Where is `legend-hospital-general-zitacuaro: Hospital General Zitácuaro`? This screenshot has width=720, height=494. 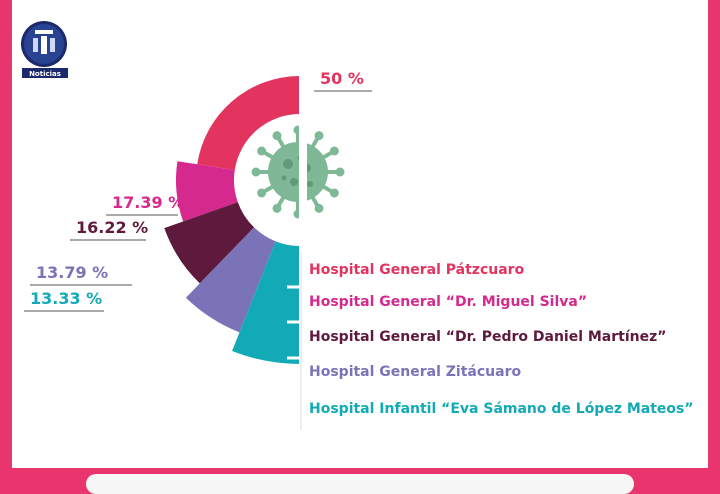
legend-hospital-general-zitacuaro: Hospital General Zitácuaro is located at coordinates (415, 372).